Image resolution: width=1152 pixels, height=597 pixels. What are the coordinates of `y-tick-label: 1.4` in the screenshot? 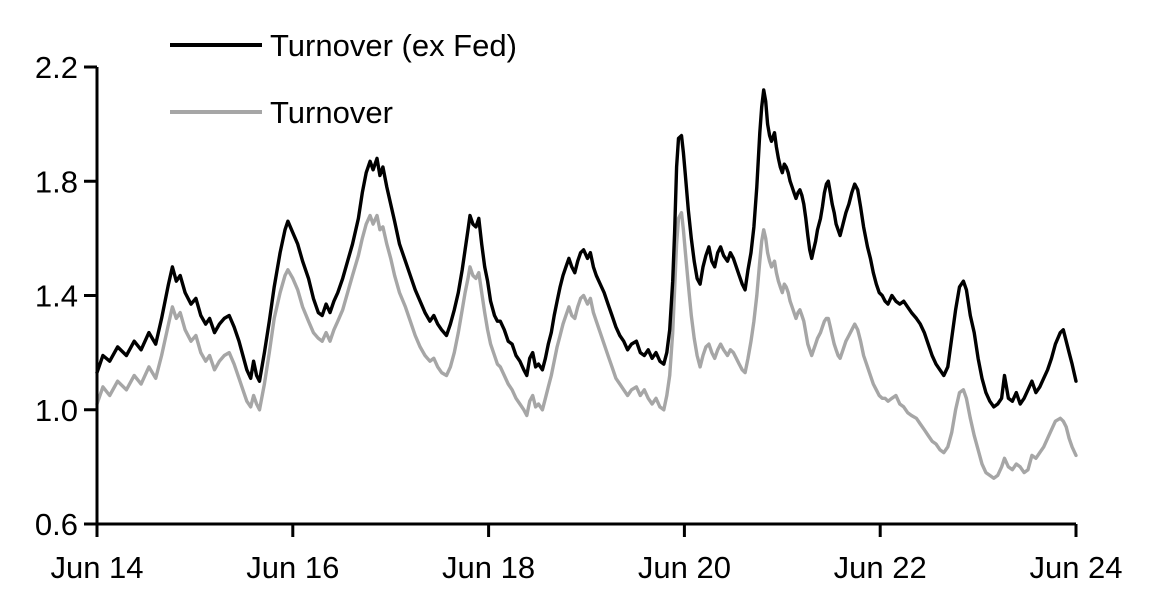 It's located at (56, 296).